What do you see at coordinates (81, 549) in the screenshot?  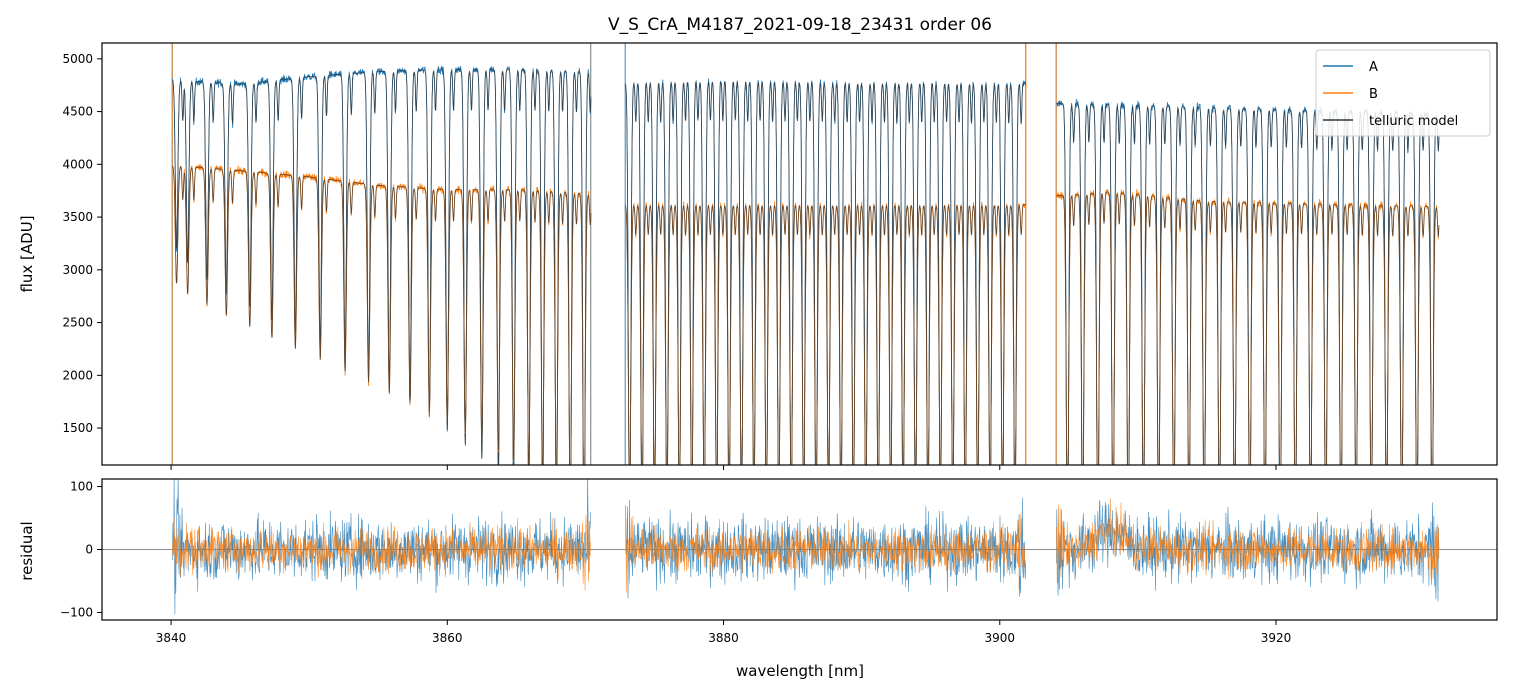 I see `residual-y-ticks: −100 0 100` at bounding box center [81, 549].